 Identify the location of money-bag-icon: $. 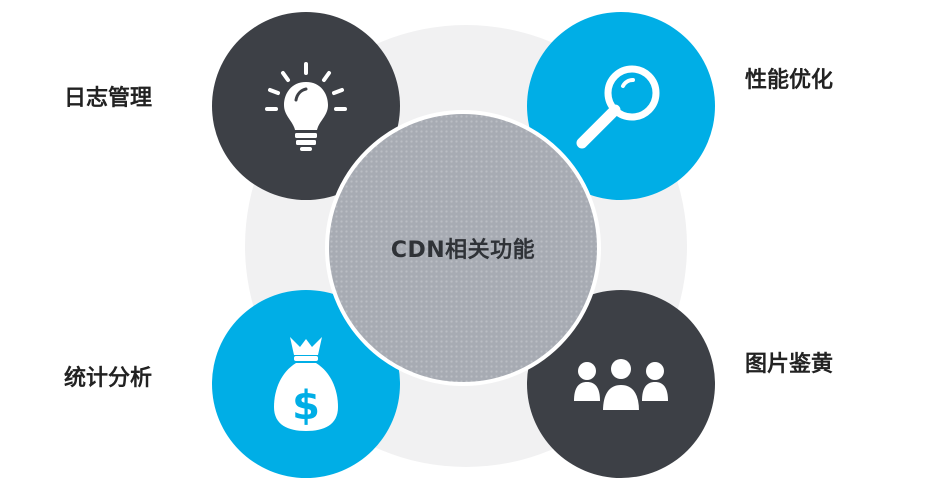
(306, 384).